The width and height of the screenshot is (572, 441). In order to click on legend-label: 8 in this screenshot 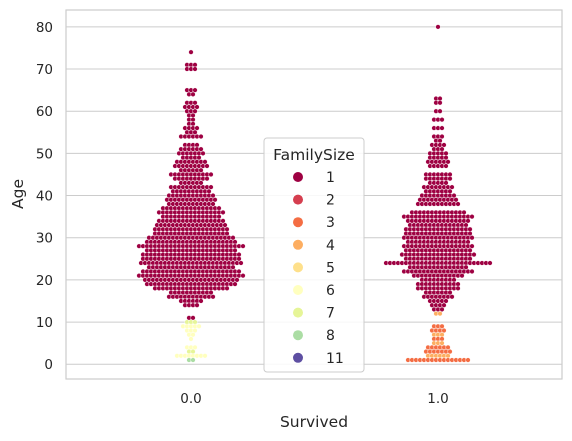, I will do `click(330, 336)`.